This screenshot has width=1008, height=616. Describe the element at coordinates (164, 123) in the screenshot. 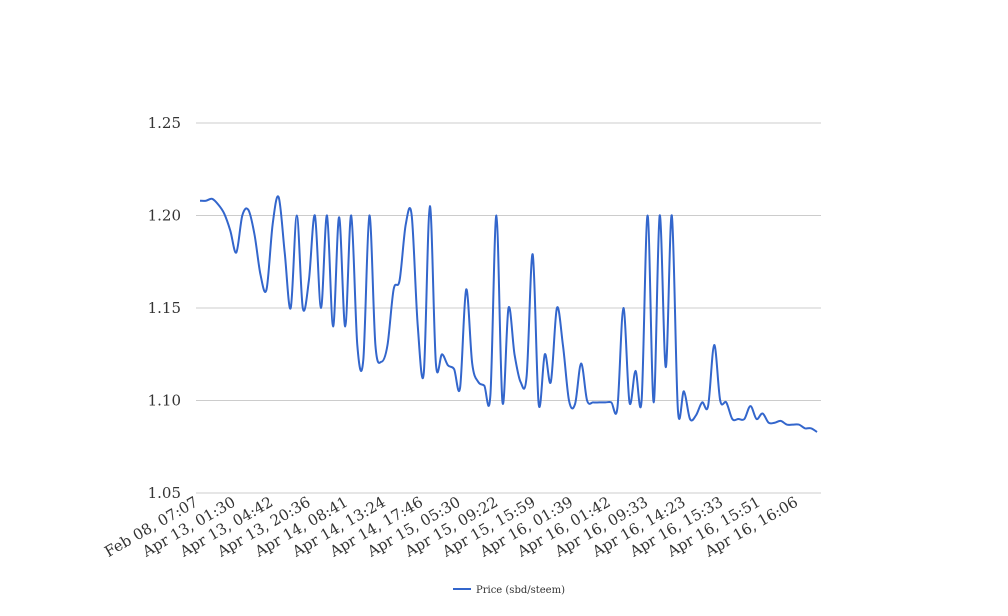

I see `y-tick-label: 1.25` at that location.